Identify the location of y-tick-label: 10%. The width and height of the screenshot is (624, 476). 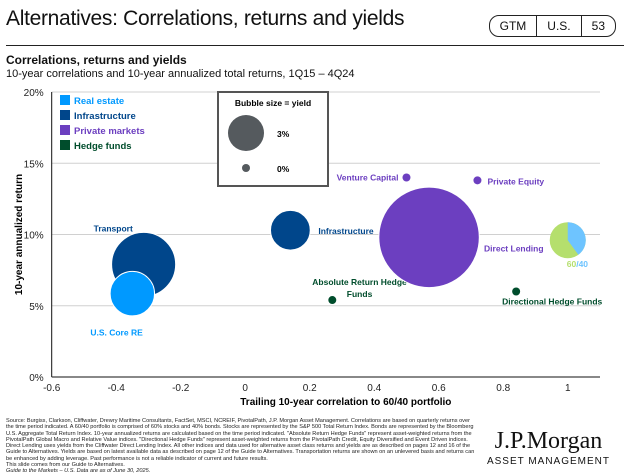
(34, 236).